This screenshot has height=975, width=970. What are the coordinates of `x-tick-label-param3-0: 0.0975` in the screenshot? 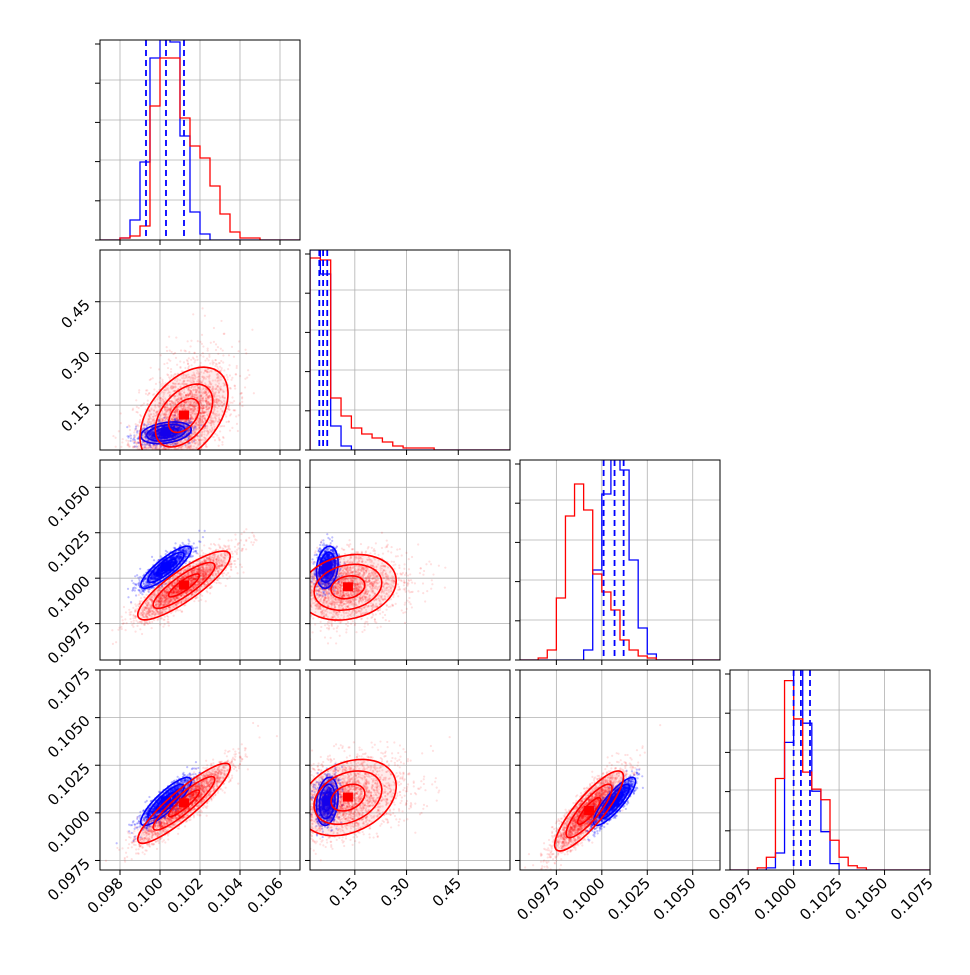 It's located at (730, 899).